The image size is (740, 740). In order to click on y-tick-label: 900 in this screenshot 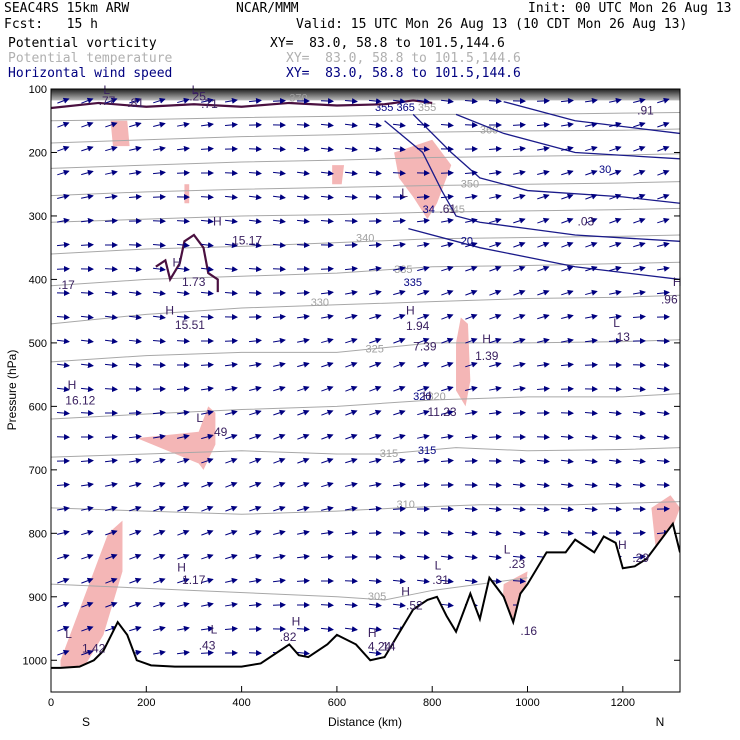, I will do `click(38, 598)`.